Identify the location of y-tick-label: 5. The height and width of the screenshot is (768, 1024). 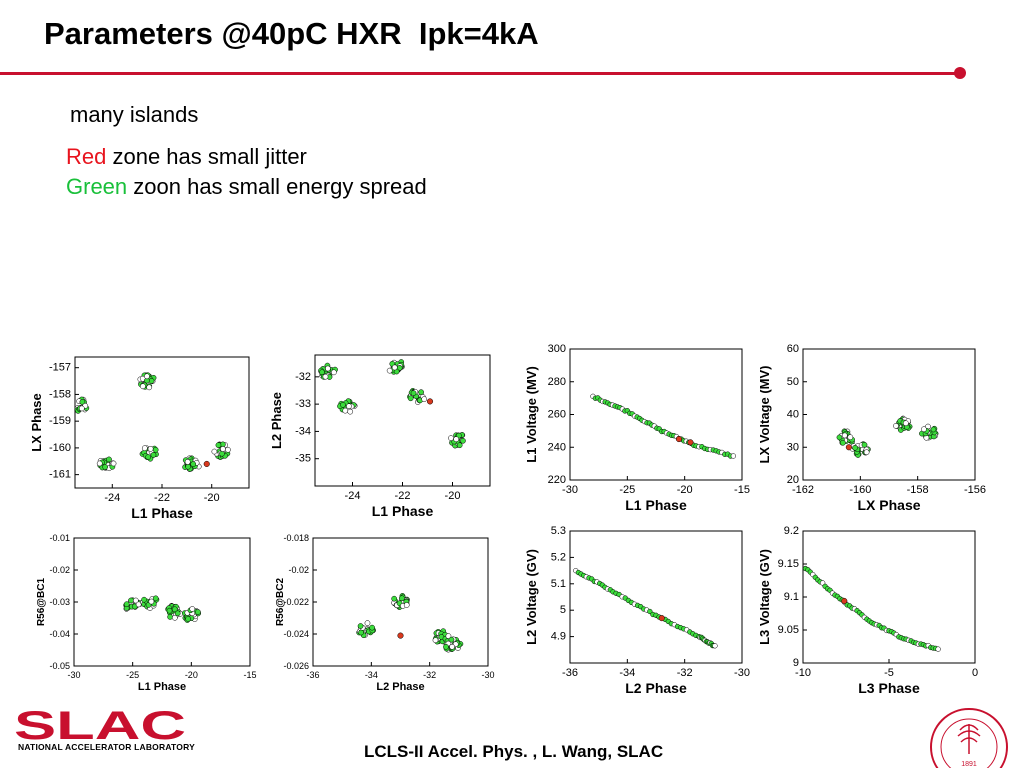
(563, 610).